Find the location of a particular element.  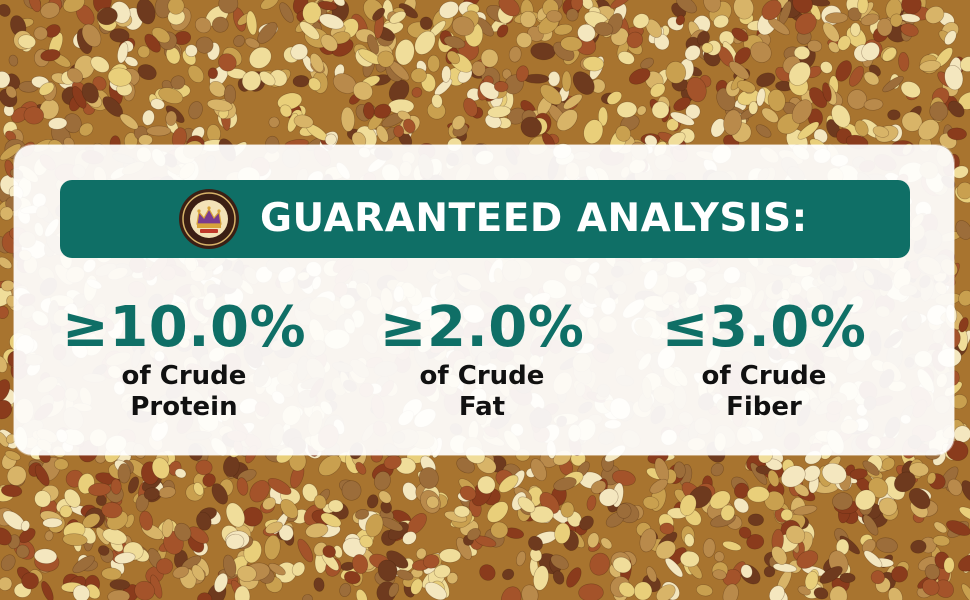

stat-fiber-label-line2: Fiber is located at coordinates (764, 407).